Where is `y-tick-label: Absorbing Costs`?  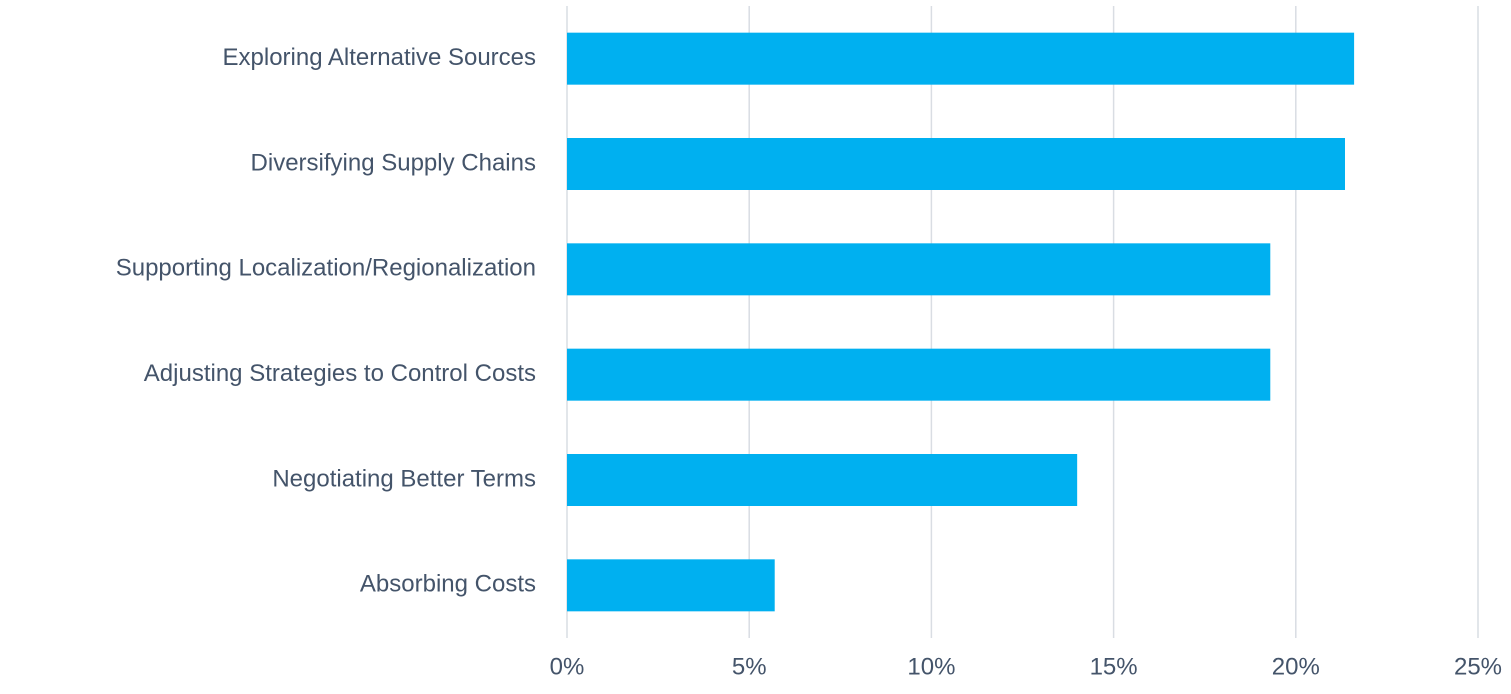 y-tick-label: Absorbing Costs is located at coordinates (448, 584).